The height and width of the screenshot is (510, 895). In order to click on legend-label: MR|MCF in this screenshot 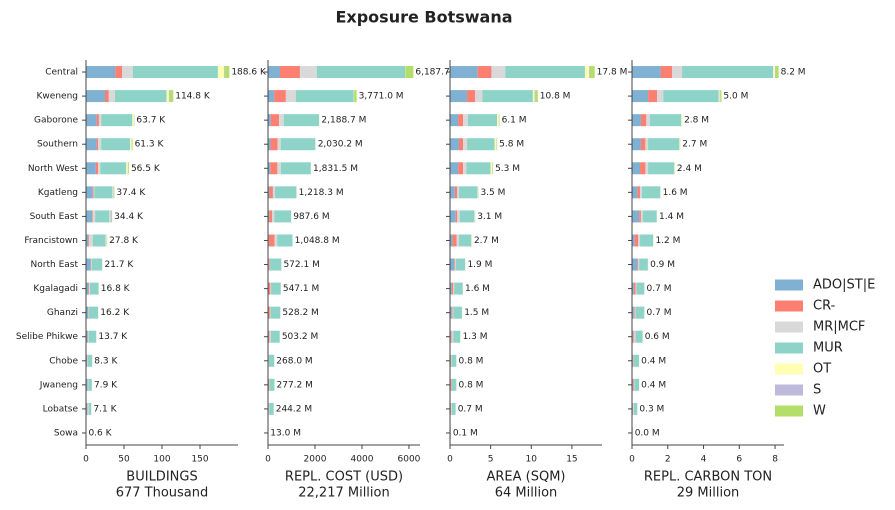, I will do `click(839, 327)`.